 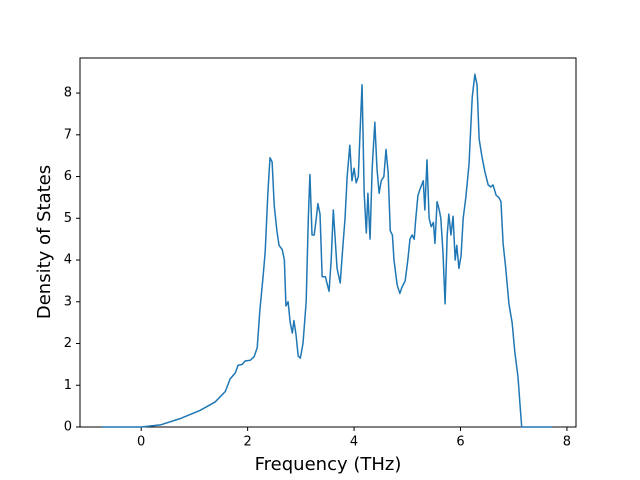 I want to click on x-tick-label: 4, so click(x=354, y=442).